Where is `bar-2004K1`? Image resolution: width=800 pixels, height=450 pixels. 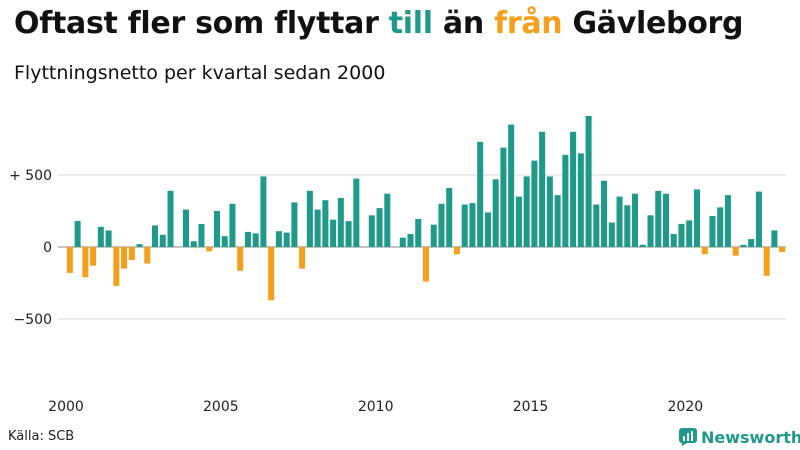 bar-2004K1 is located at coordinates (193, 244).